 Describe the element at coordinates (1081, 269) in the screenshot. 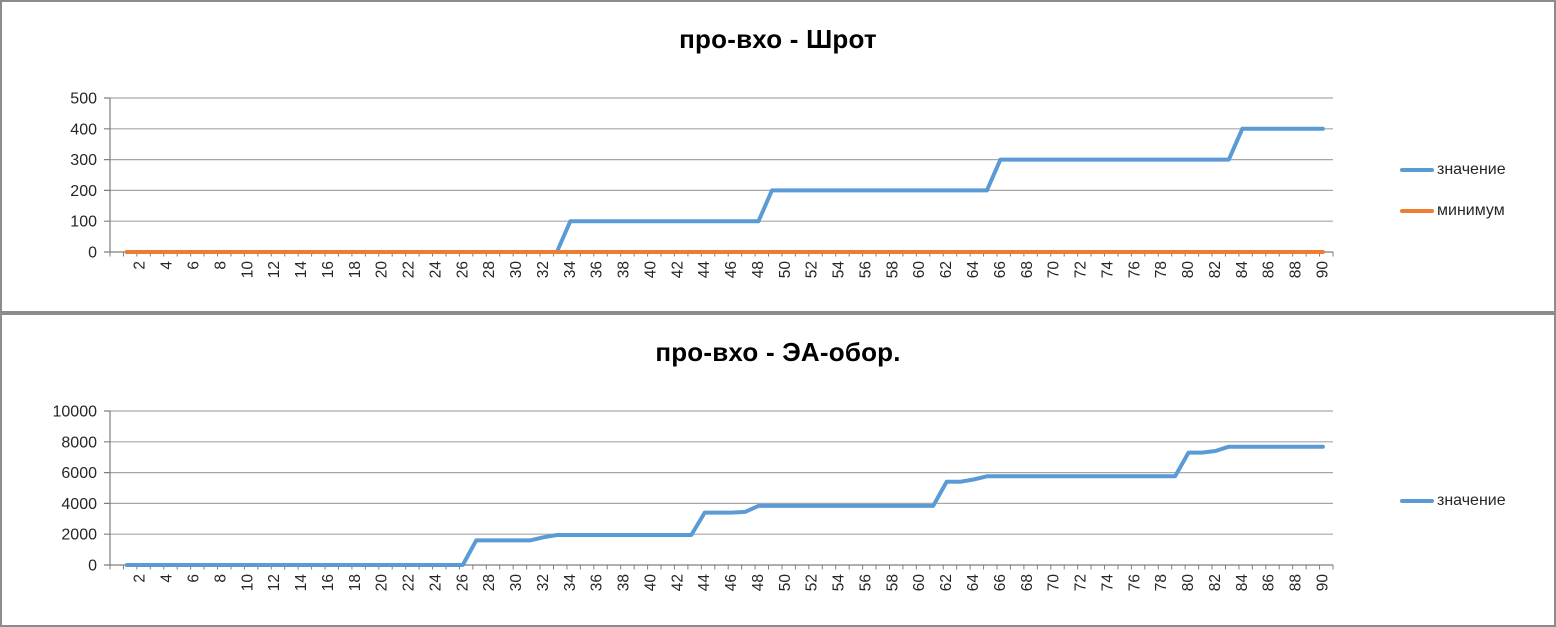

I see `x-axis-label: 72` at that location.